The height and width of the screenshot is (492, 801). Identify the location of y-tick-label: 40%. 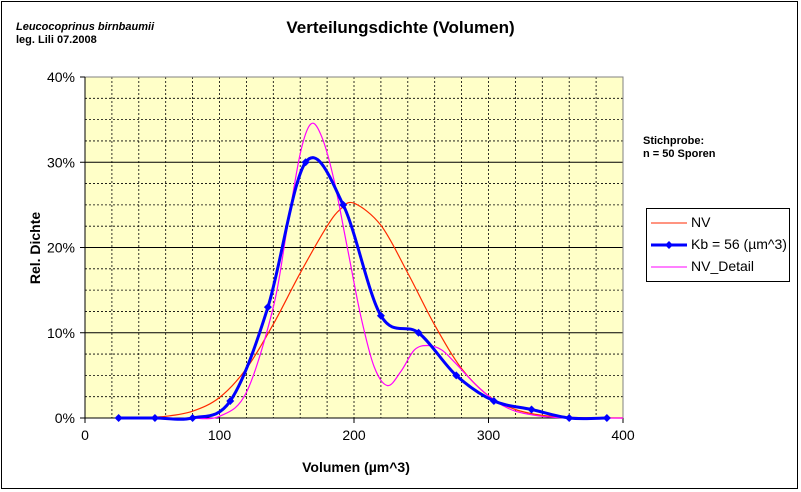
(61, 77).